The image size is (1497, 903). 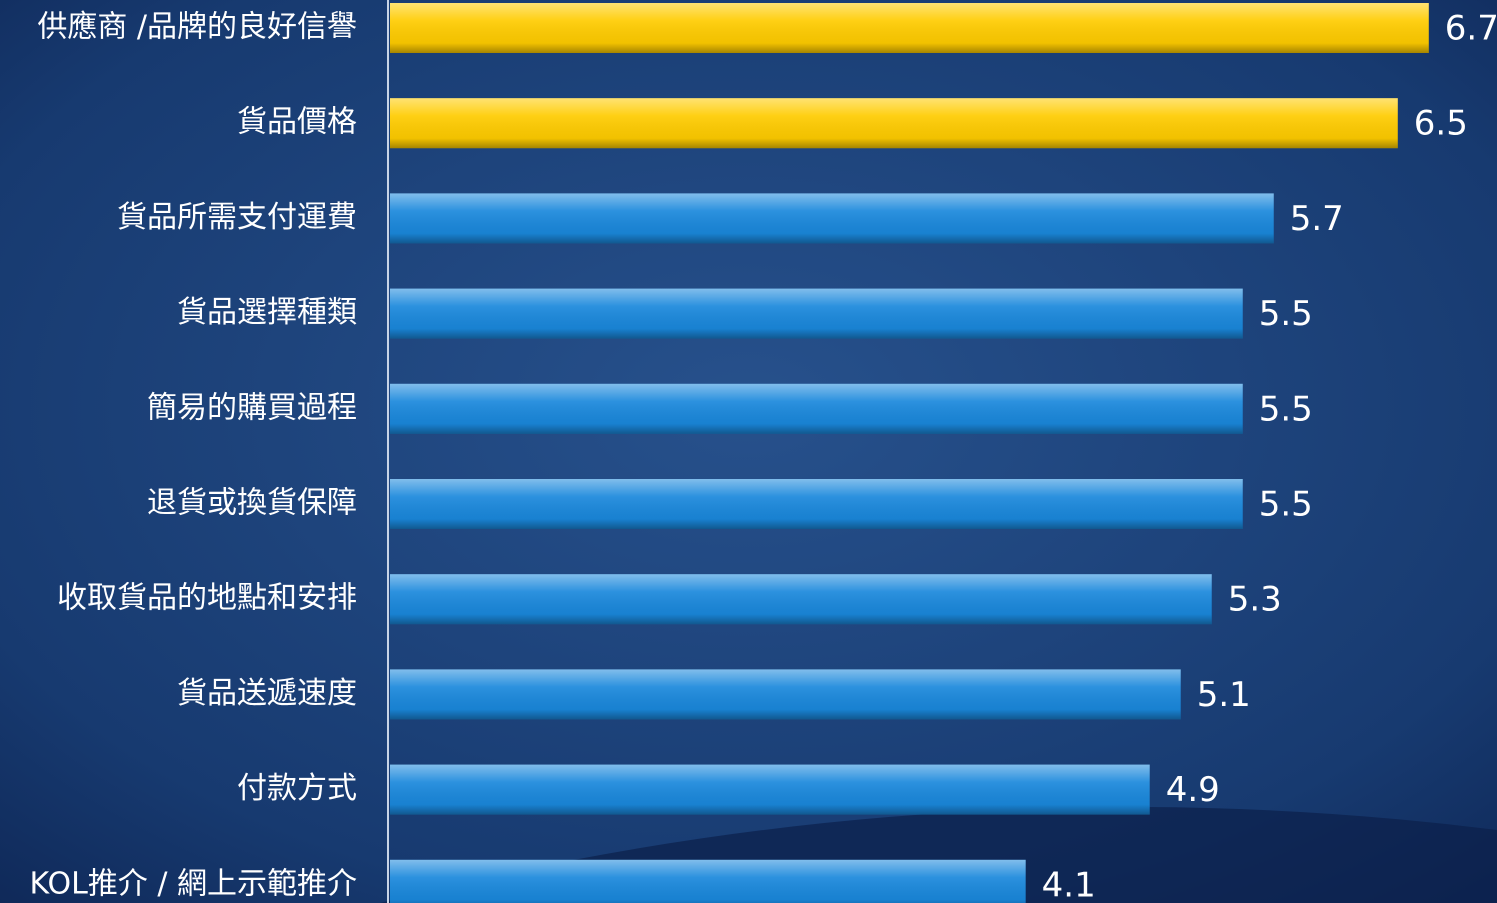 What do you see at coordinates (252, 407) in the screenshot?
I see `category-label: 簡易的購買過程` at bounding box center [252, 407].